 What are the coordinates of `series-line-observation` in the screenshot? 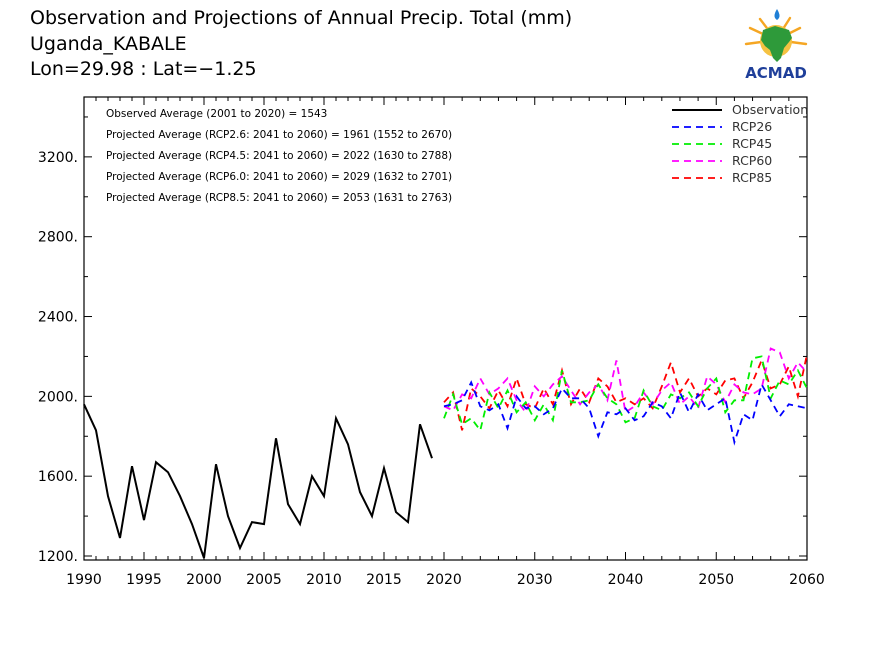 It's located at (258, 481).